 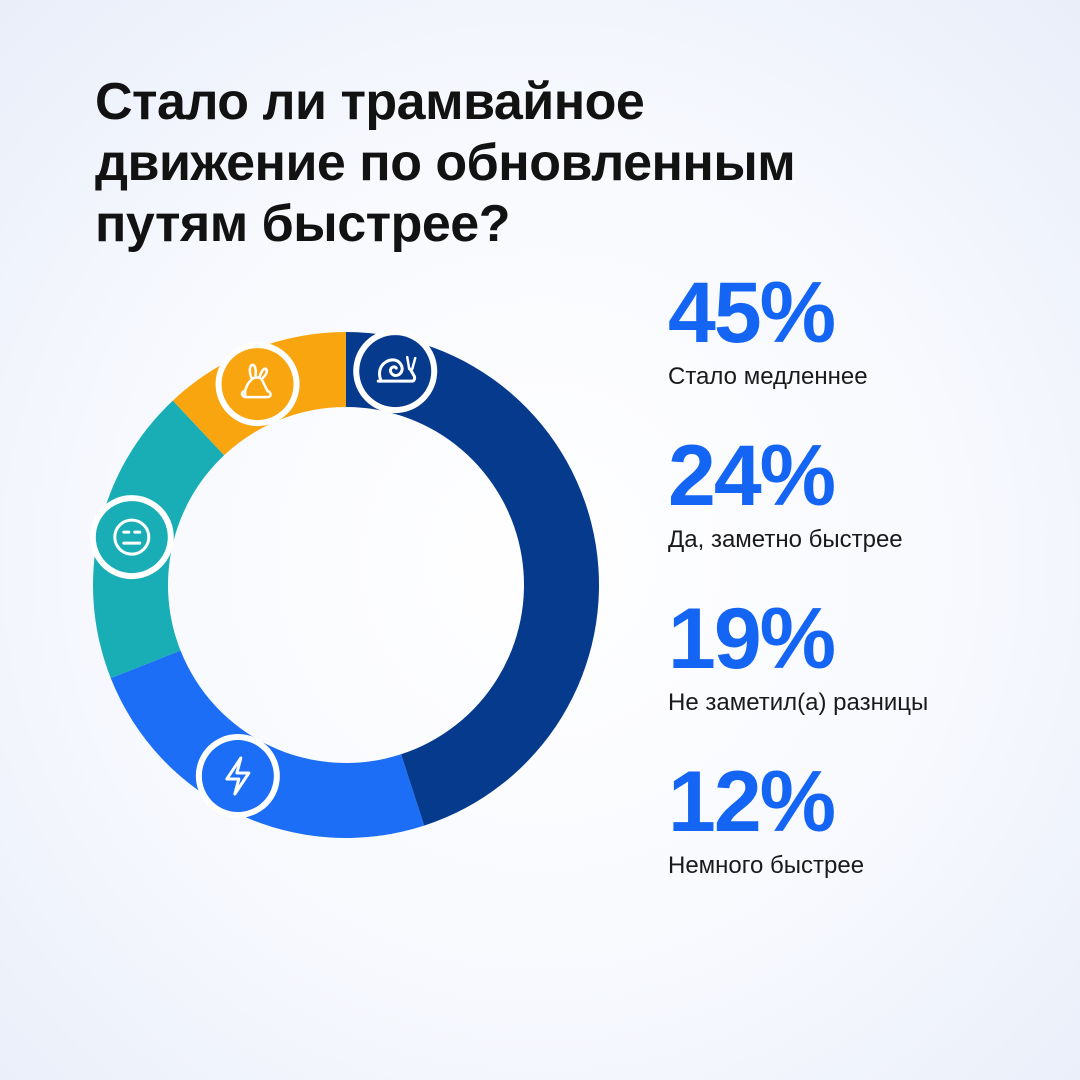 What do you see at coordinates (256, 381) in the screenshot?
I see `rabbit-icon` at bounding box center [256, 381].